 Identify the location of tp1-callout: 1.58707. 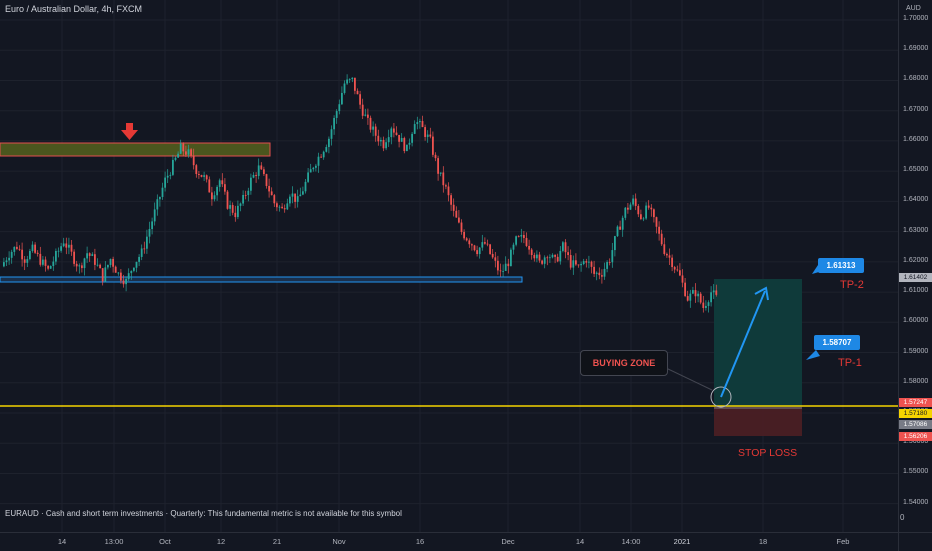
(837, 342).